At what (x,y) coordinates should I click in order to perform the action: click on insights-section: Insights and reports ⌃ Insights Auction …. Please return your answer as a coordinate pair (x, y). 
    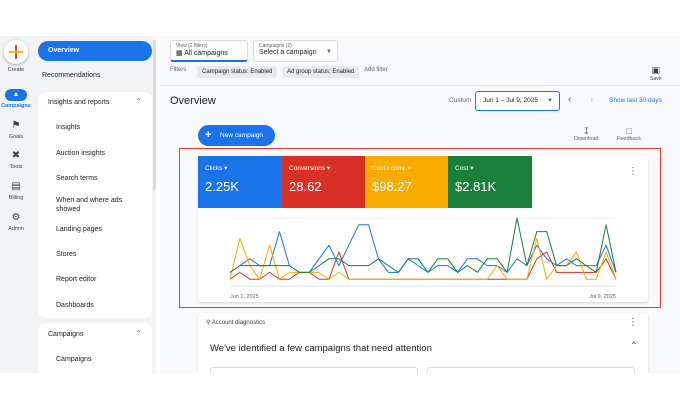
    Looking at the image, I should click on (95, 205).